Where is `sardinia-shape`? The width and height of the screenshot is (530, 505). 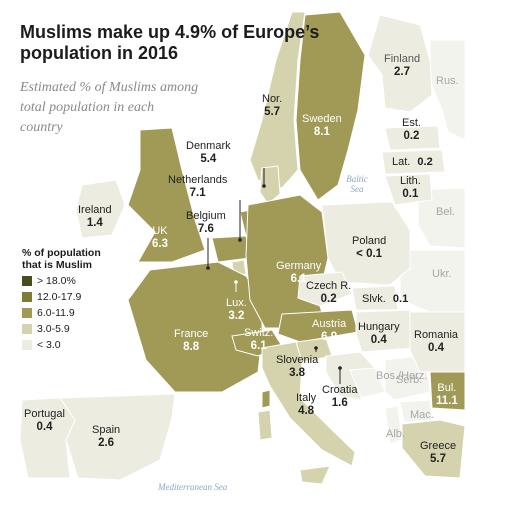 sardinia-shape is located at coordinates (265, 425).